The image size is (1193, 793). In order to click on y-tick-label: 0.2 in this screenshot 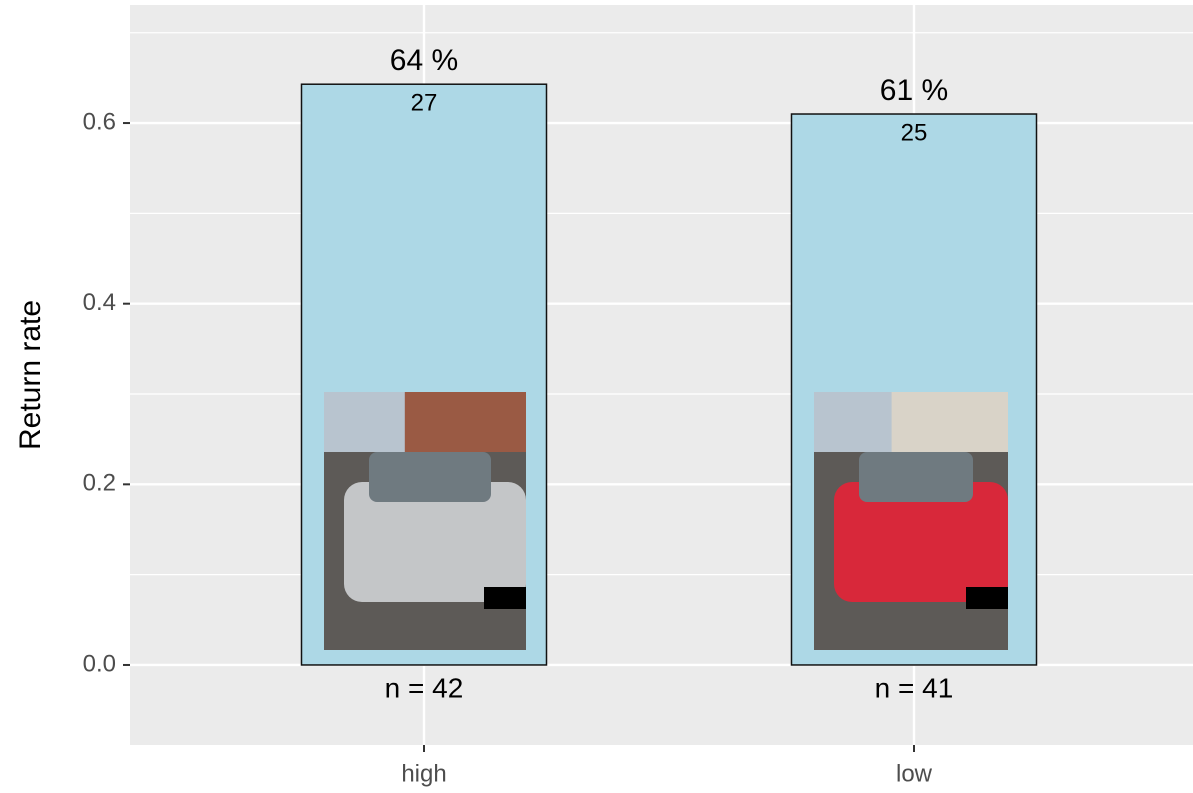, I will do `click(99, 483)`.